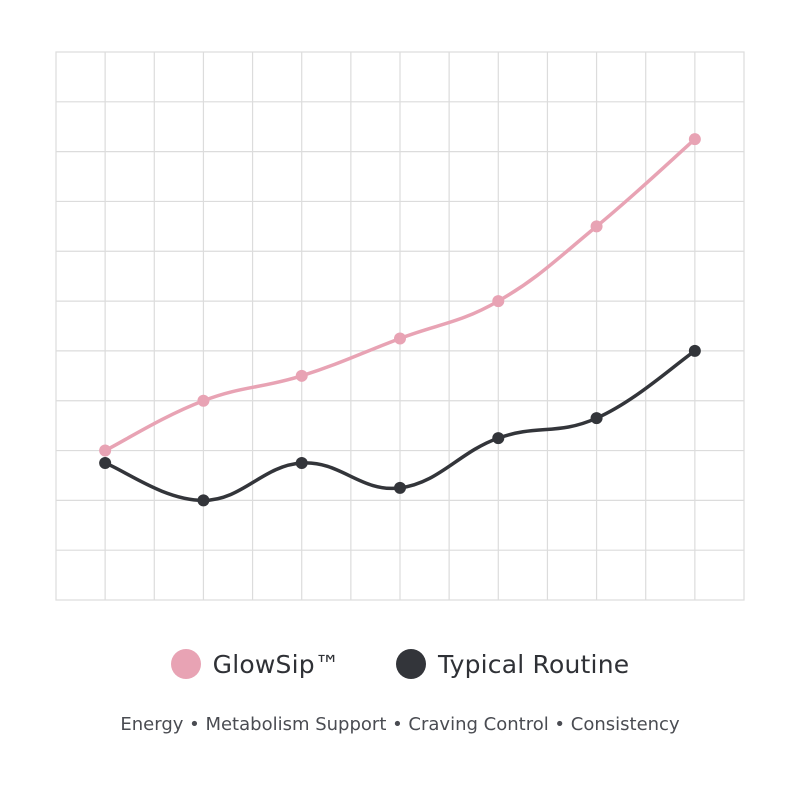 The image size is (800, 800). I want to click on legend-label-typical-routine: Typical Routine, so click(534, 664).